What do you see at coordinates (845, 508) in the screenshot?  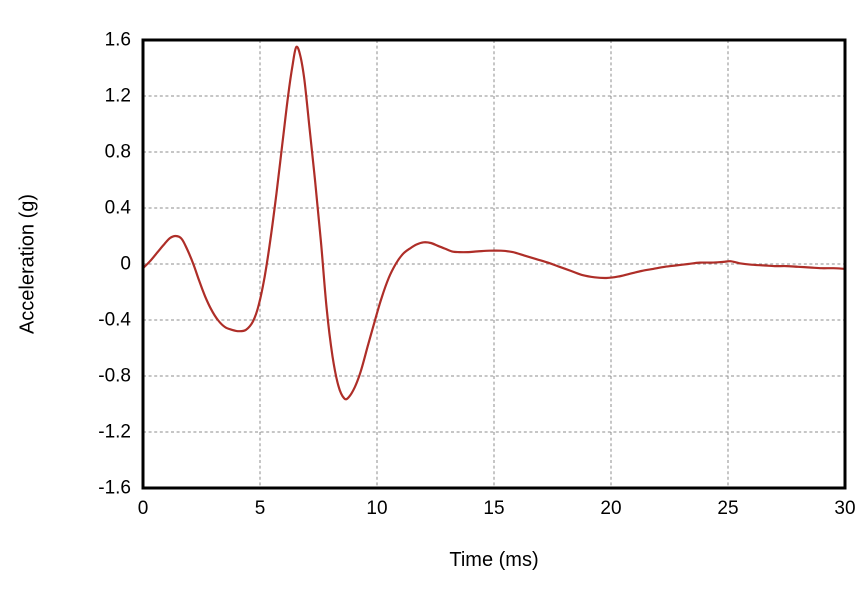 I see `x-tick-label: 30` at bounding box center [845, 508].